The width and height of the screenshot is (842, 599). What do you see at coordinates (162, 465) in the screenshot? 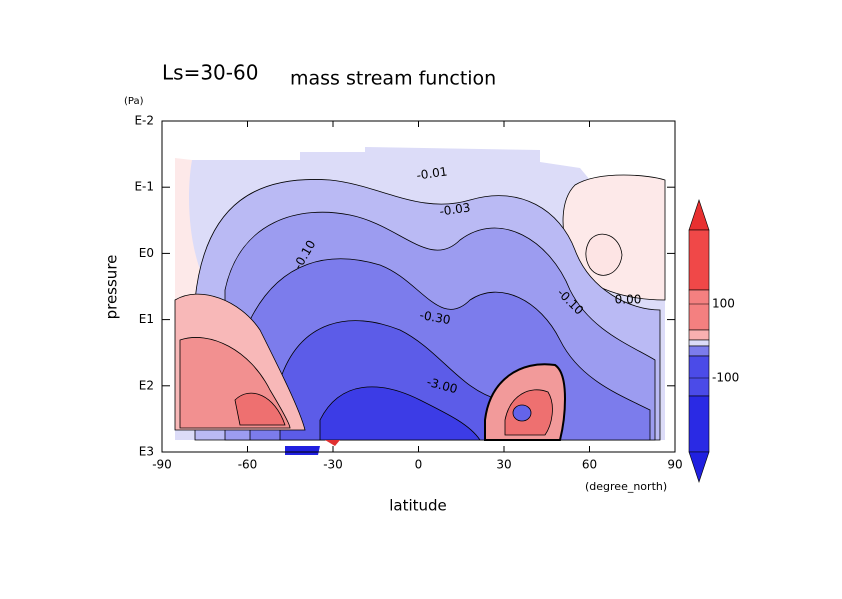
I see `x-tick-label: -90` at bounding box center [162, 465].